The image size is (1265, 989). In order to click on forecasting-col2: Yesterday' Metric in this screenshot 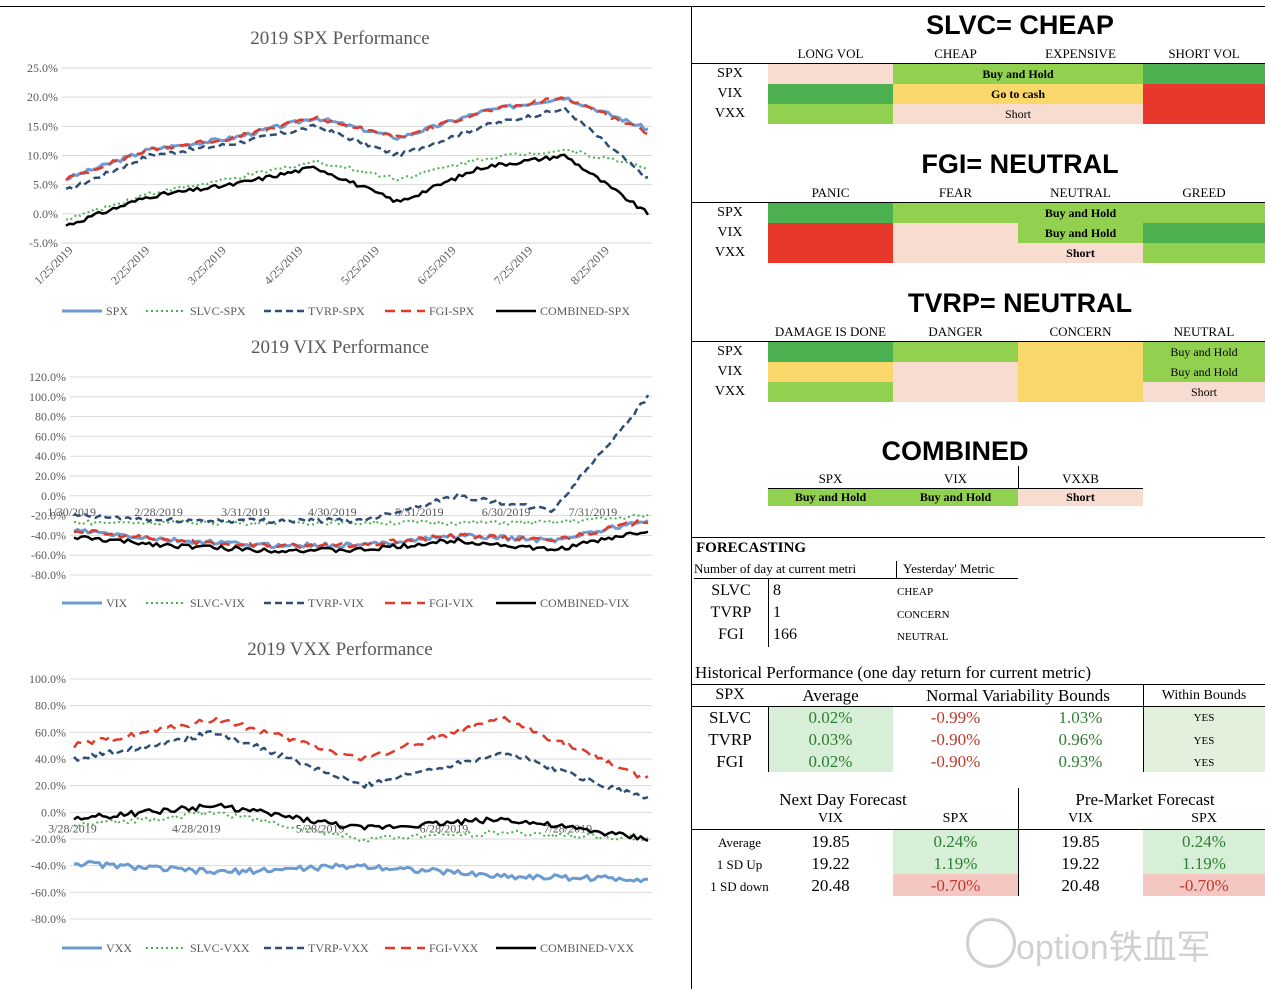, I will do `click(949, 568)`.